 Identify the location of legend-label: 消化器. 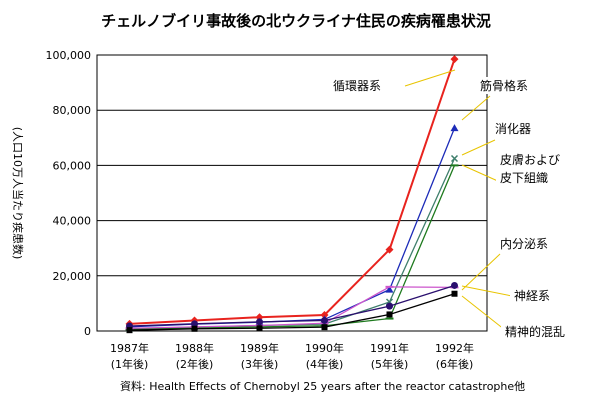
(513, 129).